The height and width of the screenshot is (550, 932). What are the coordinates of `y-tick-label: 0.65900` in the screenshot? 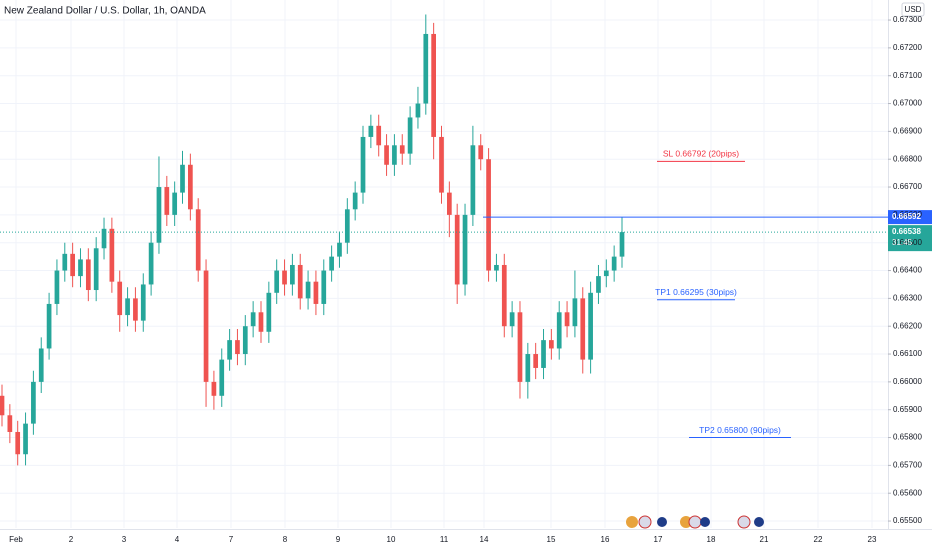 It's located at (907, 409).